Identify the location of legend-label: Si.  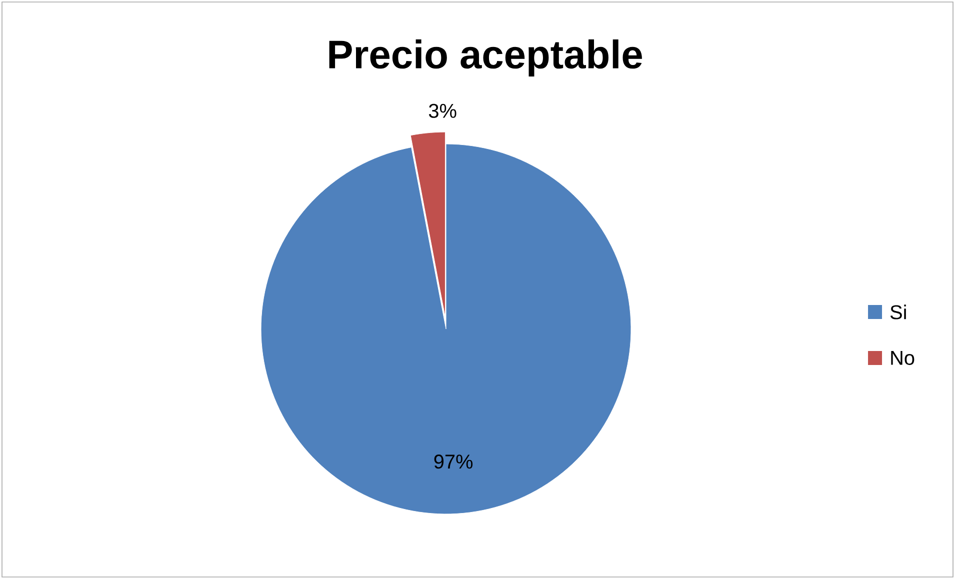
(898, 312).